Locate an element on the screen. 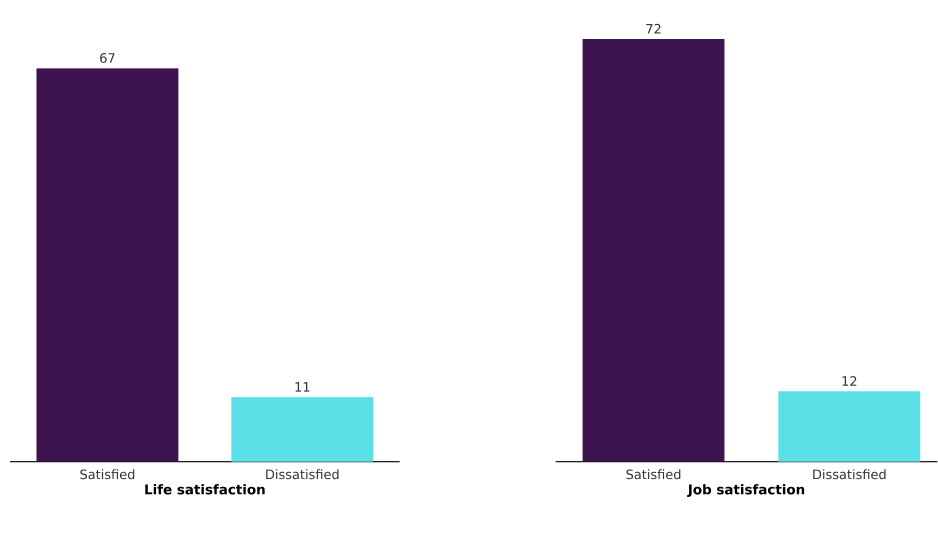  data-label: 72 is located at coordinates (653, 29).